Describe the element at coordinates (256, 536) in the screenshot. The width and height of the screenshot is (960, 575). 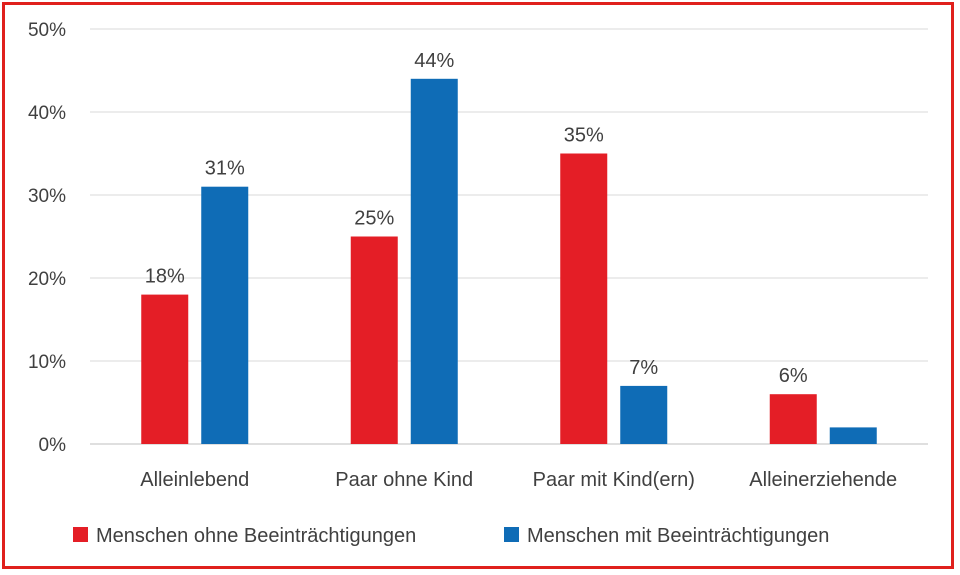
I see `legend-label-ohne: Menschen ohne Beeinträchtigungen` at that location.